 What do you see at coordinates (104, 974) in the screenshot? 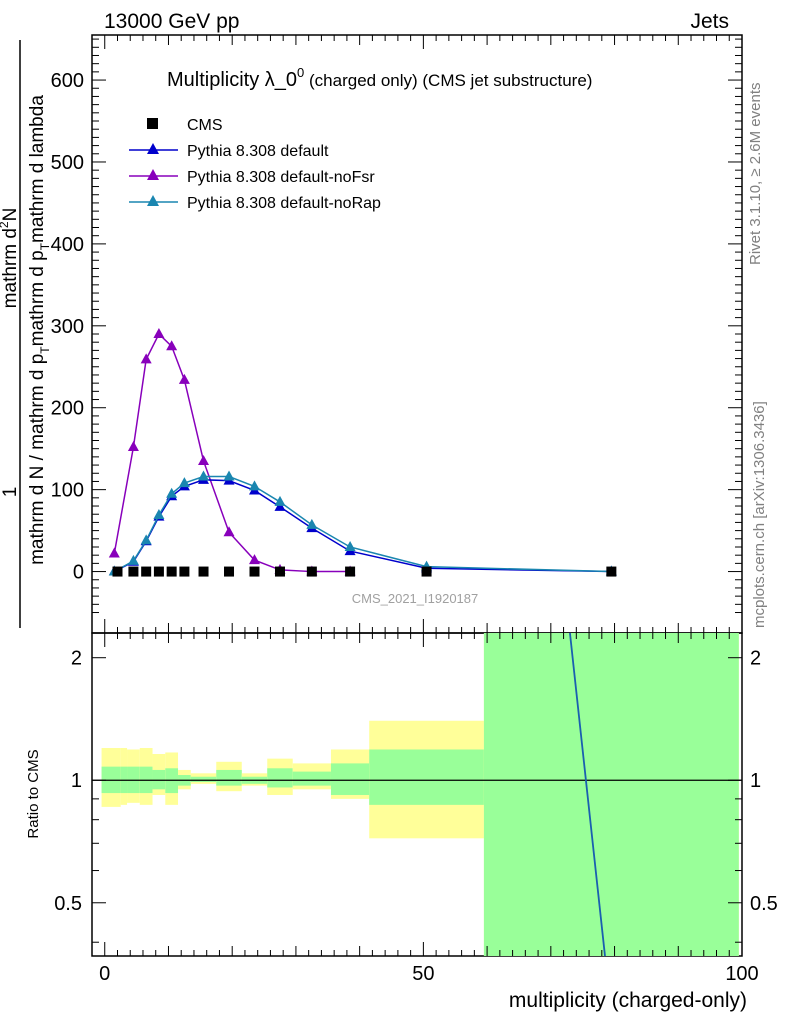
I see `x-tick-label-0: 0` at bounding box center [104, 974].